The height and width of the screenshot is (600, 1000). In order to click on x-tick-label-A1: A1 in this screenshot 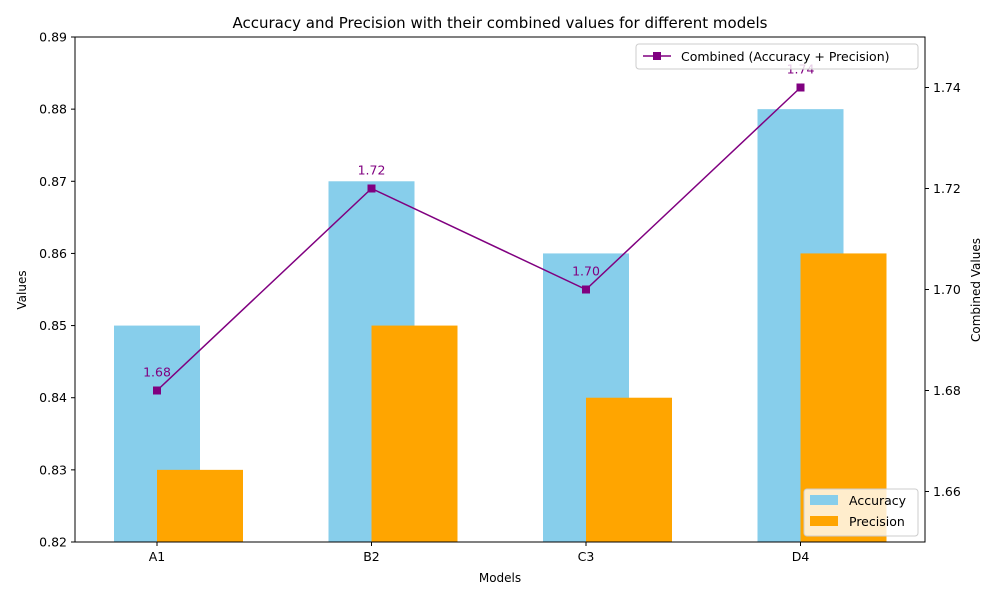, I will do `click(157, 556)`.